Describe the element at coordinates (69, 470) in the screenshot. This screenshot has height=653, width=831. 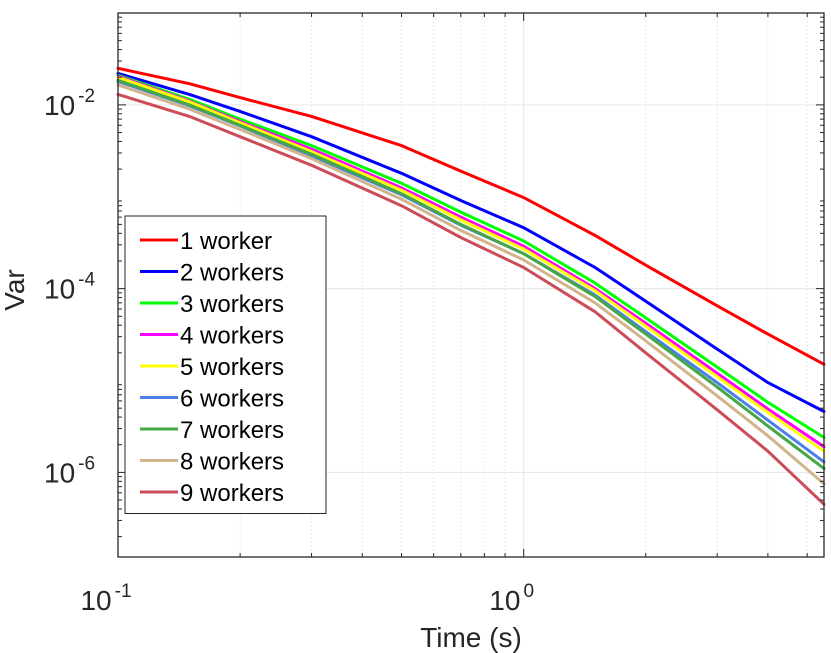
I see `y-tick-label: 10 -6` at that location.